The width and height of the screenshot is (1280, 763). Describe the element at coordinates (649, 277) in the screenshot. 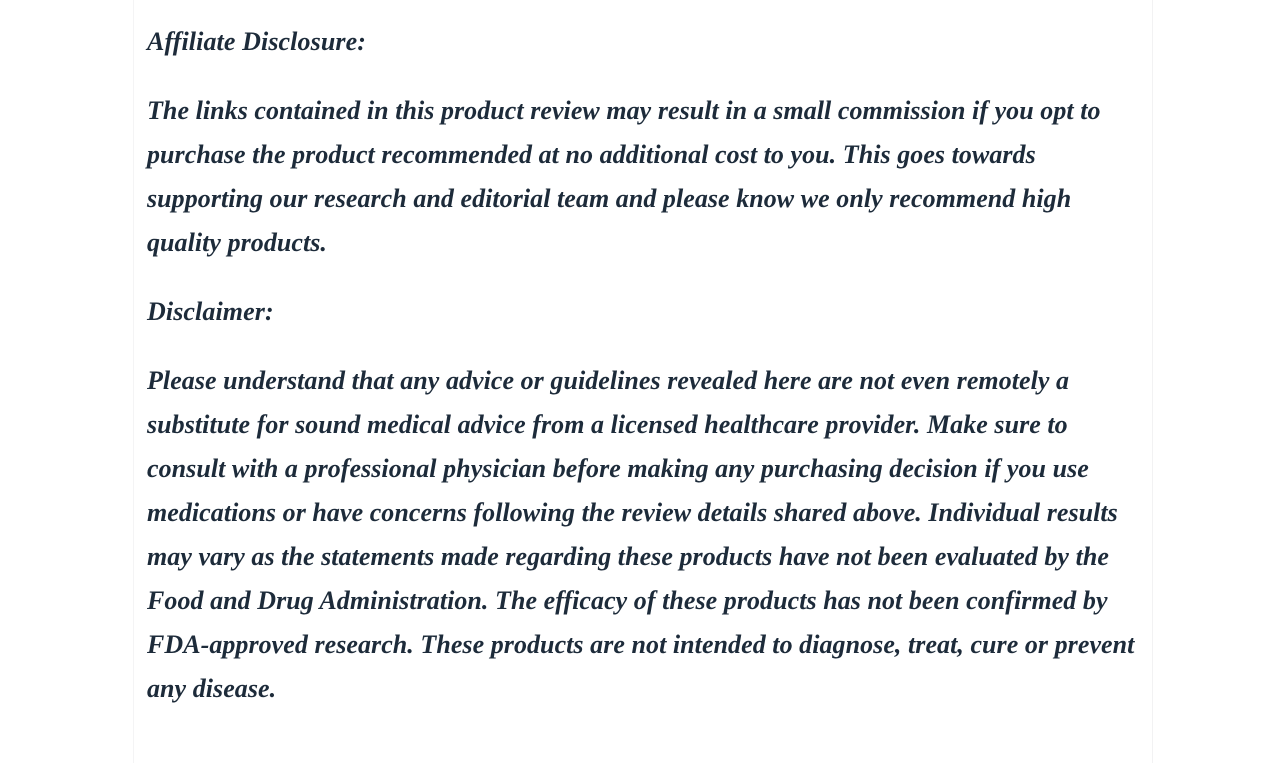

I see `spacer-affiliate-paragraph-disclaimer-heading` at that location.